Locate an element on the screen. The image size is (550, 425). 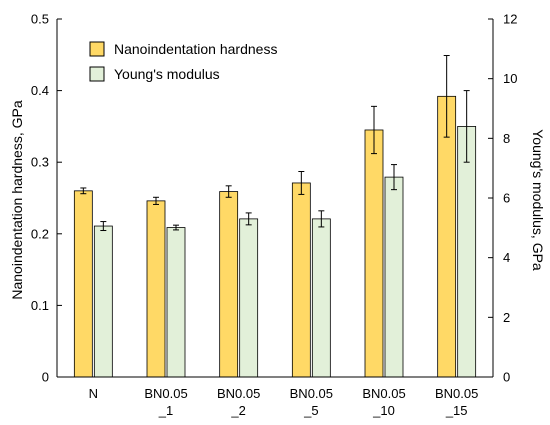
right-tick-label-2: 4 is located at coordinates (506, 257).